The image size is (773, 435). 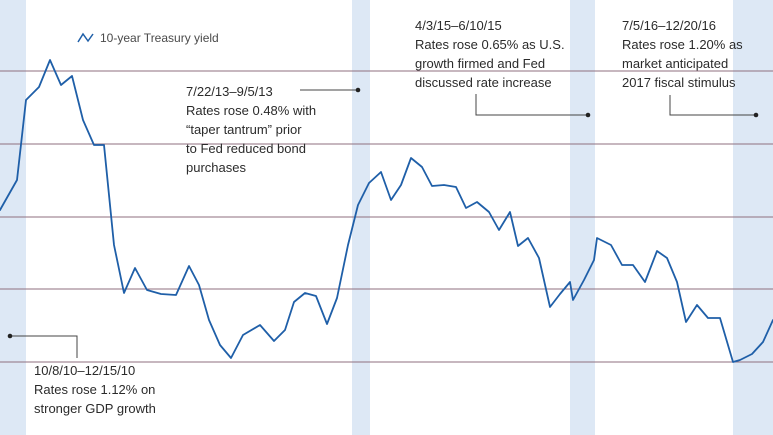 I want to click on annotation-3-line-1: 4/3/15–6/10/15, so click(x=458, y=25).